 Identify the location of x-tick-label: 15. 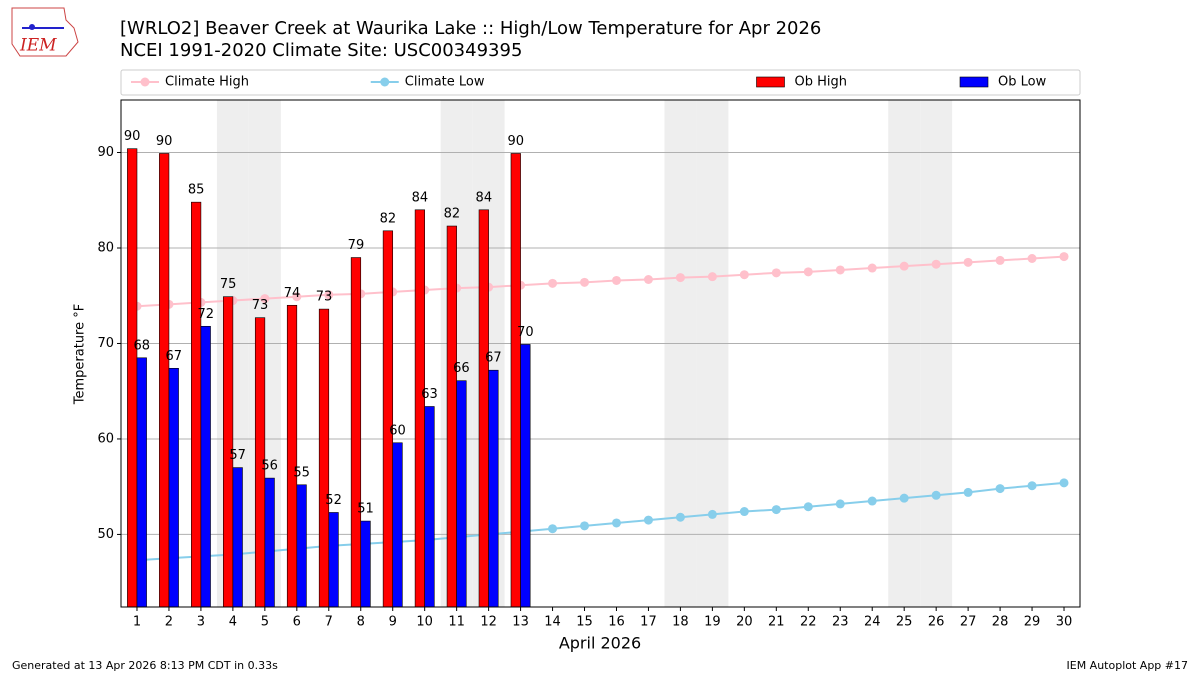
(584, 622).